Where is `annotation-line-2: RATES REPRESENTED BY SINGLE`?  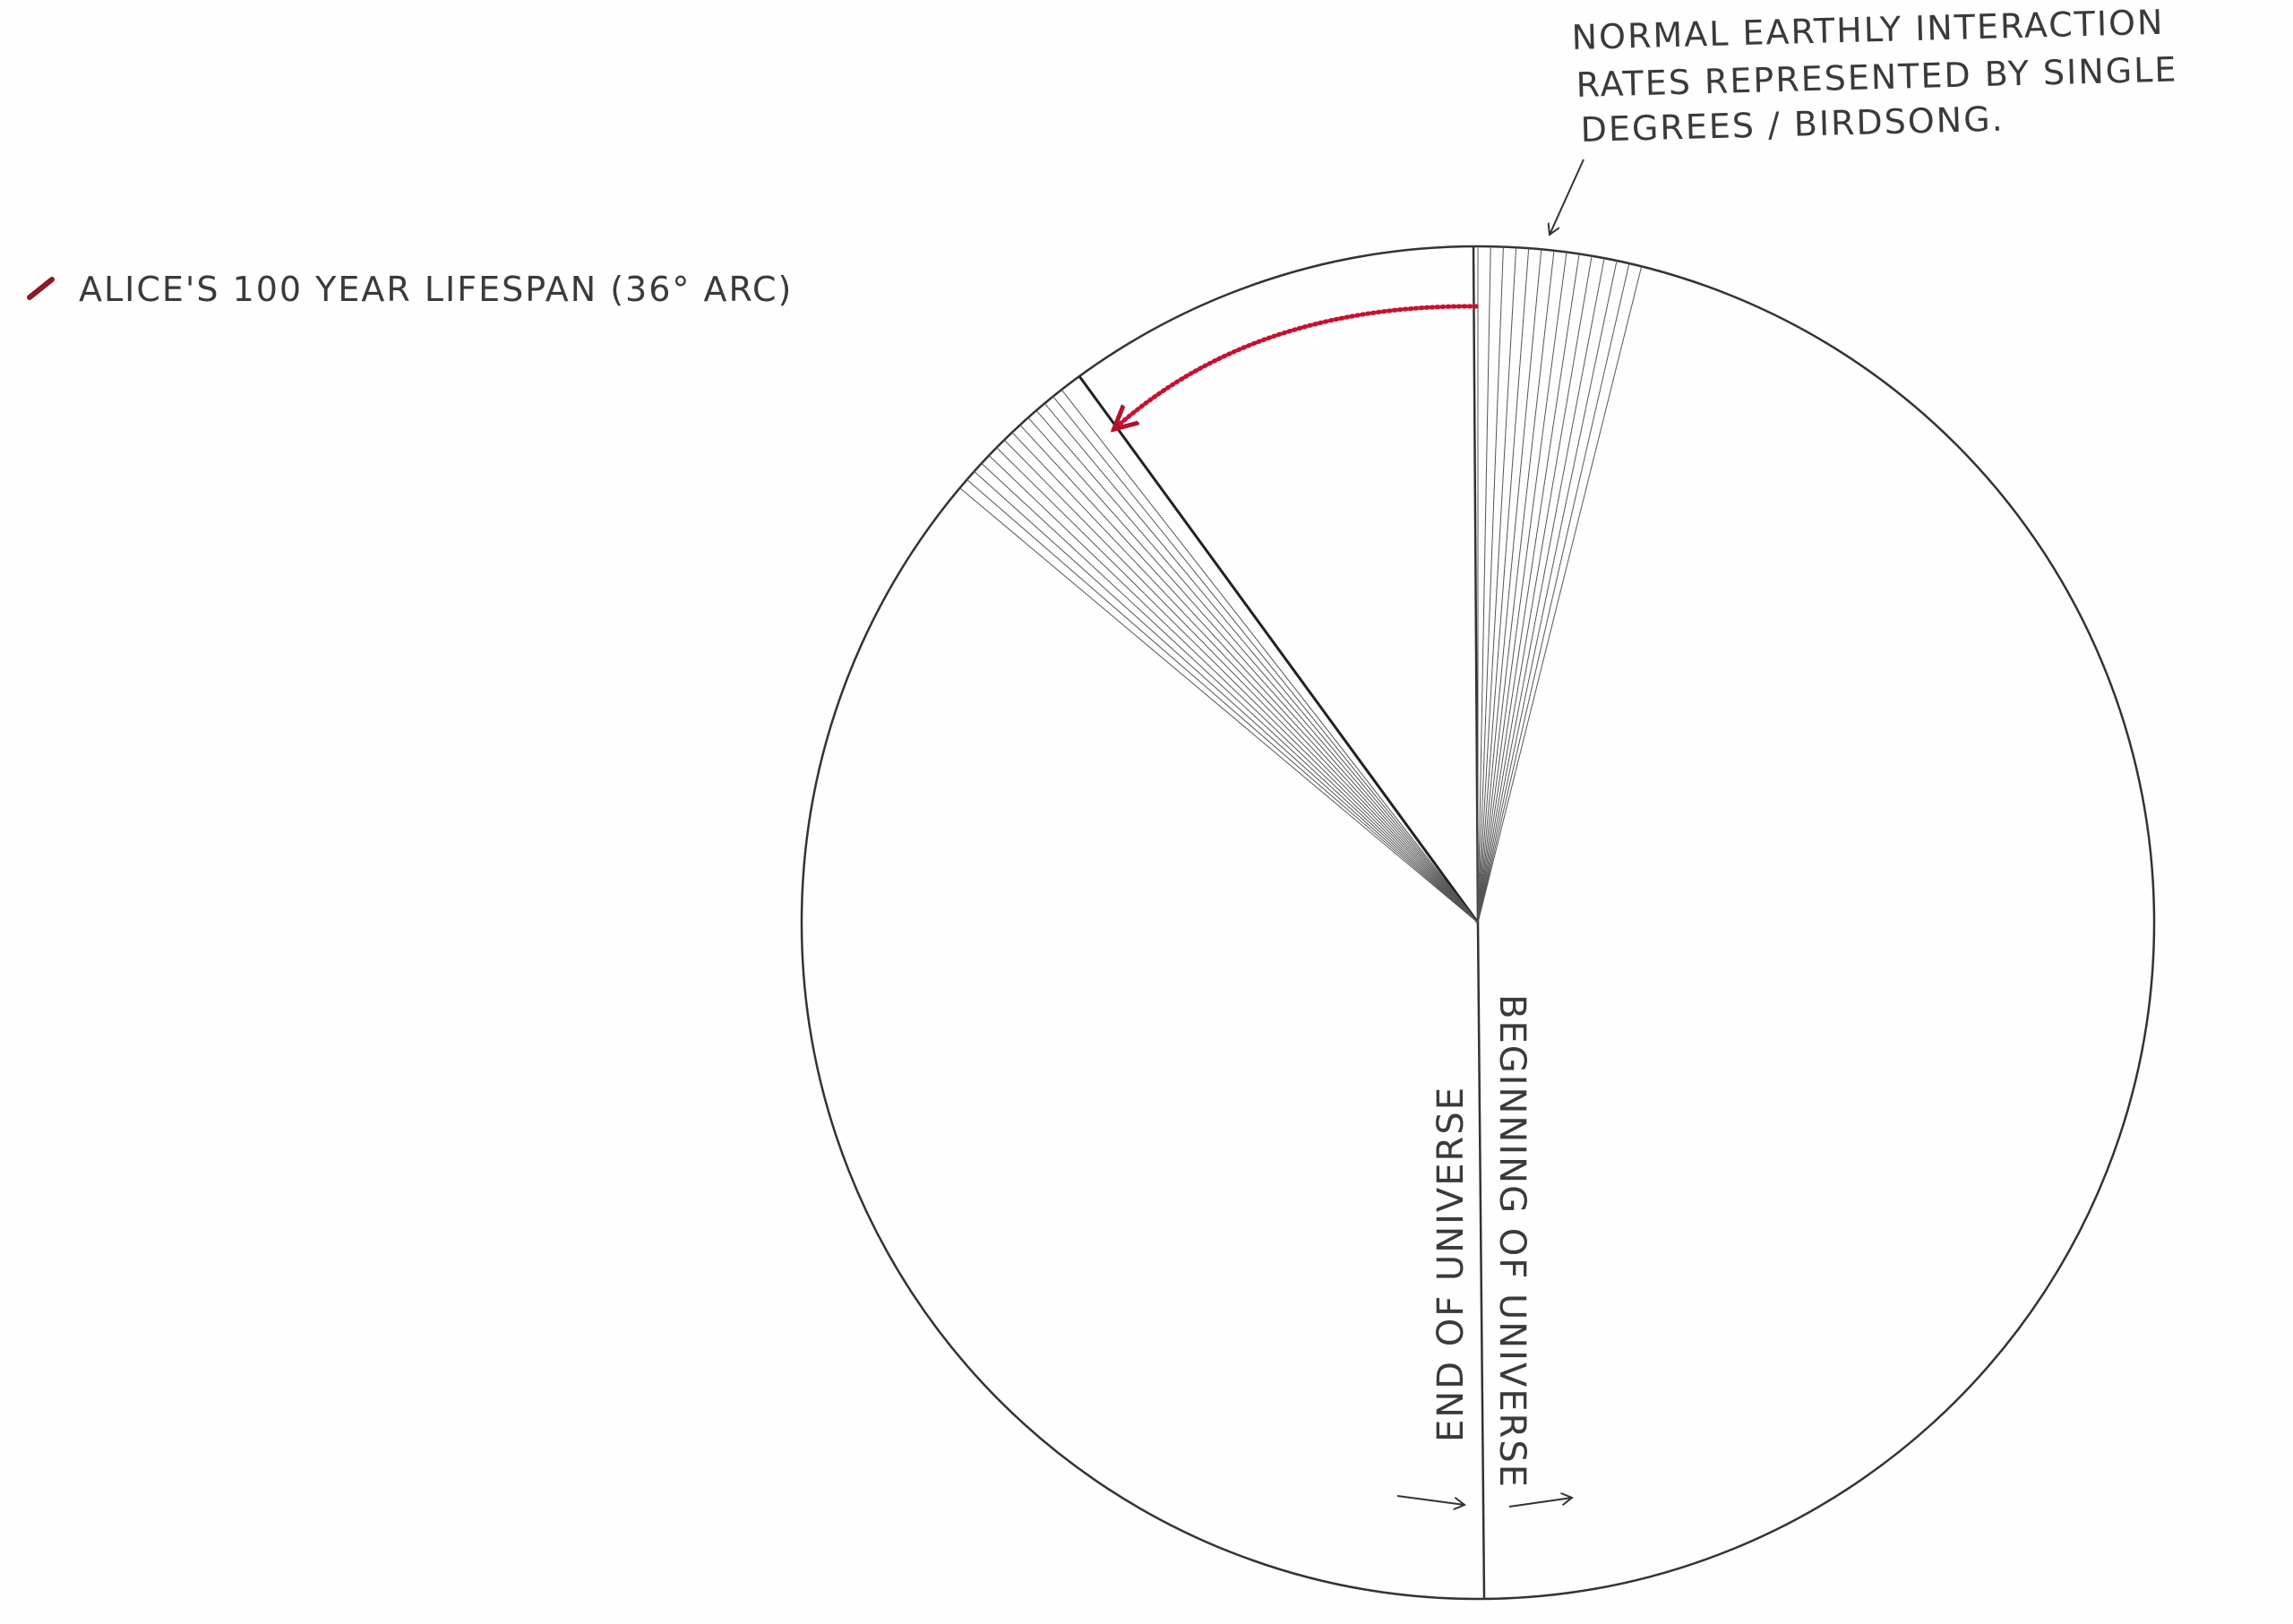
annotation-line-2: RATES REPRESENTED BY SINGLE is located at coordinates (1877, 77).